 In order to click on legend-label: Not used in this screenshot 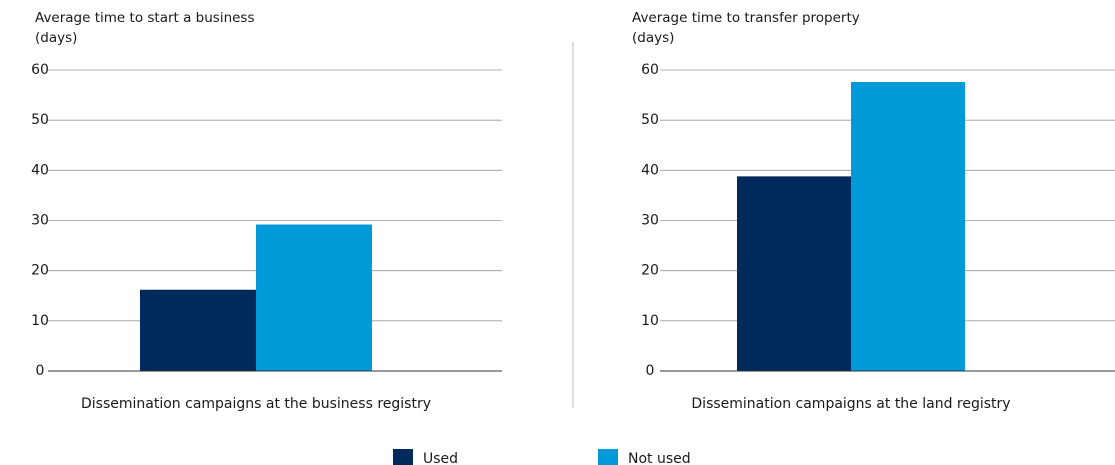, I will do `click(659, 458)`.